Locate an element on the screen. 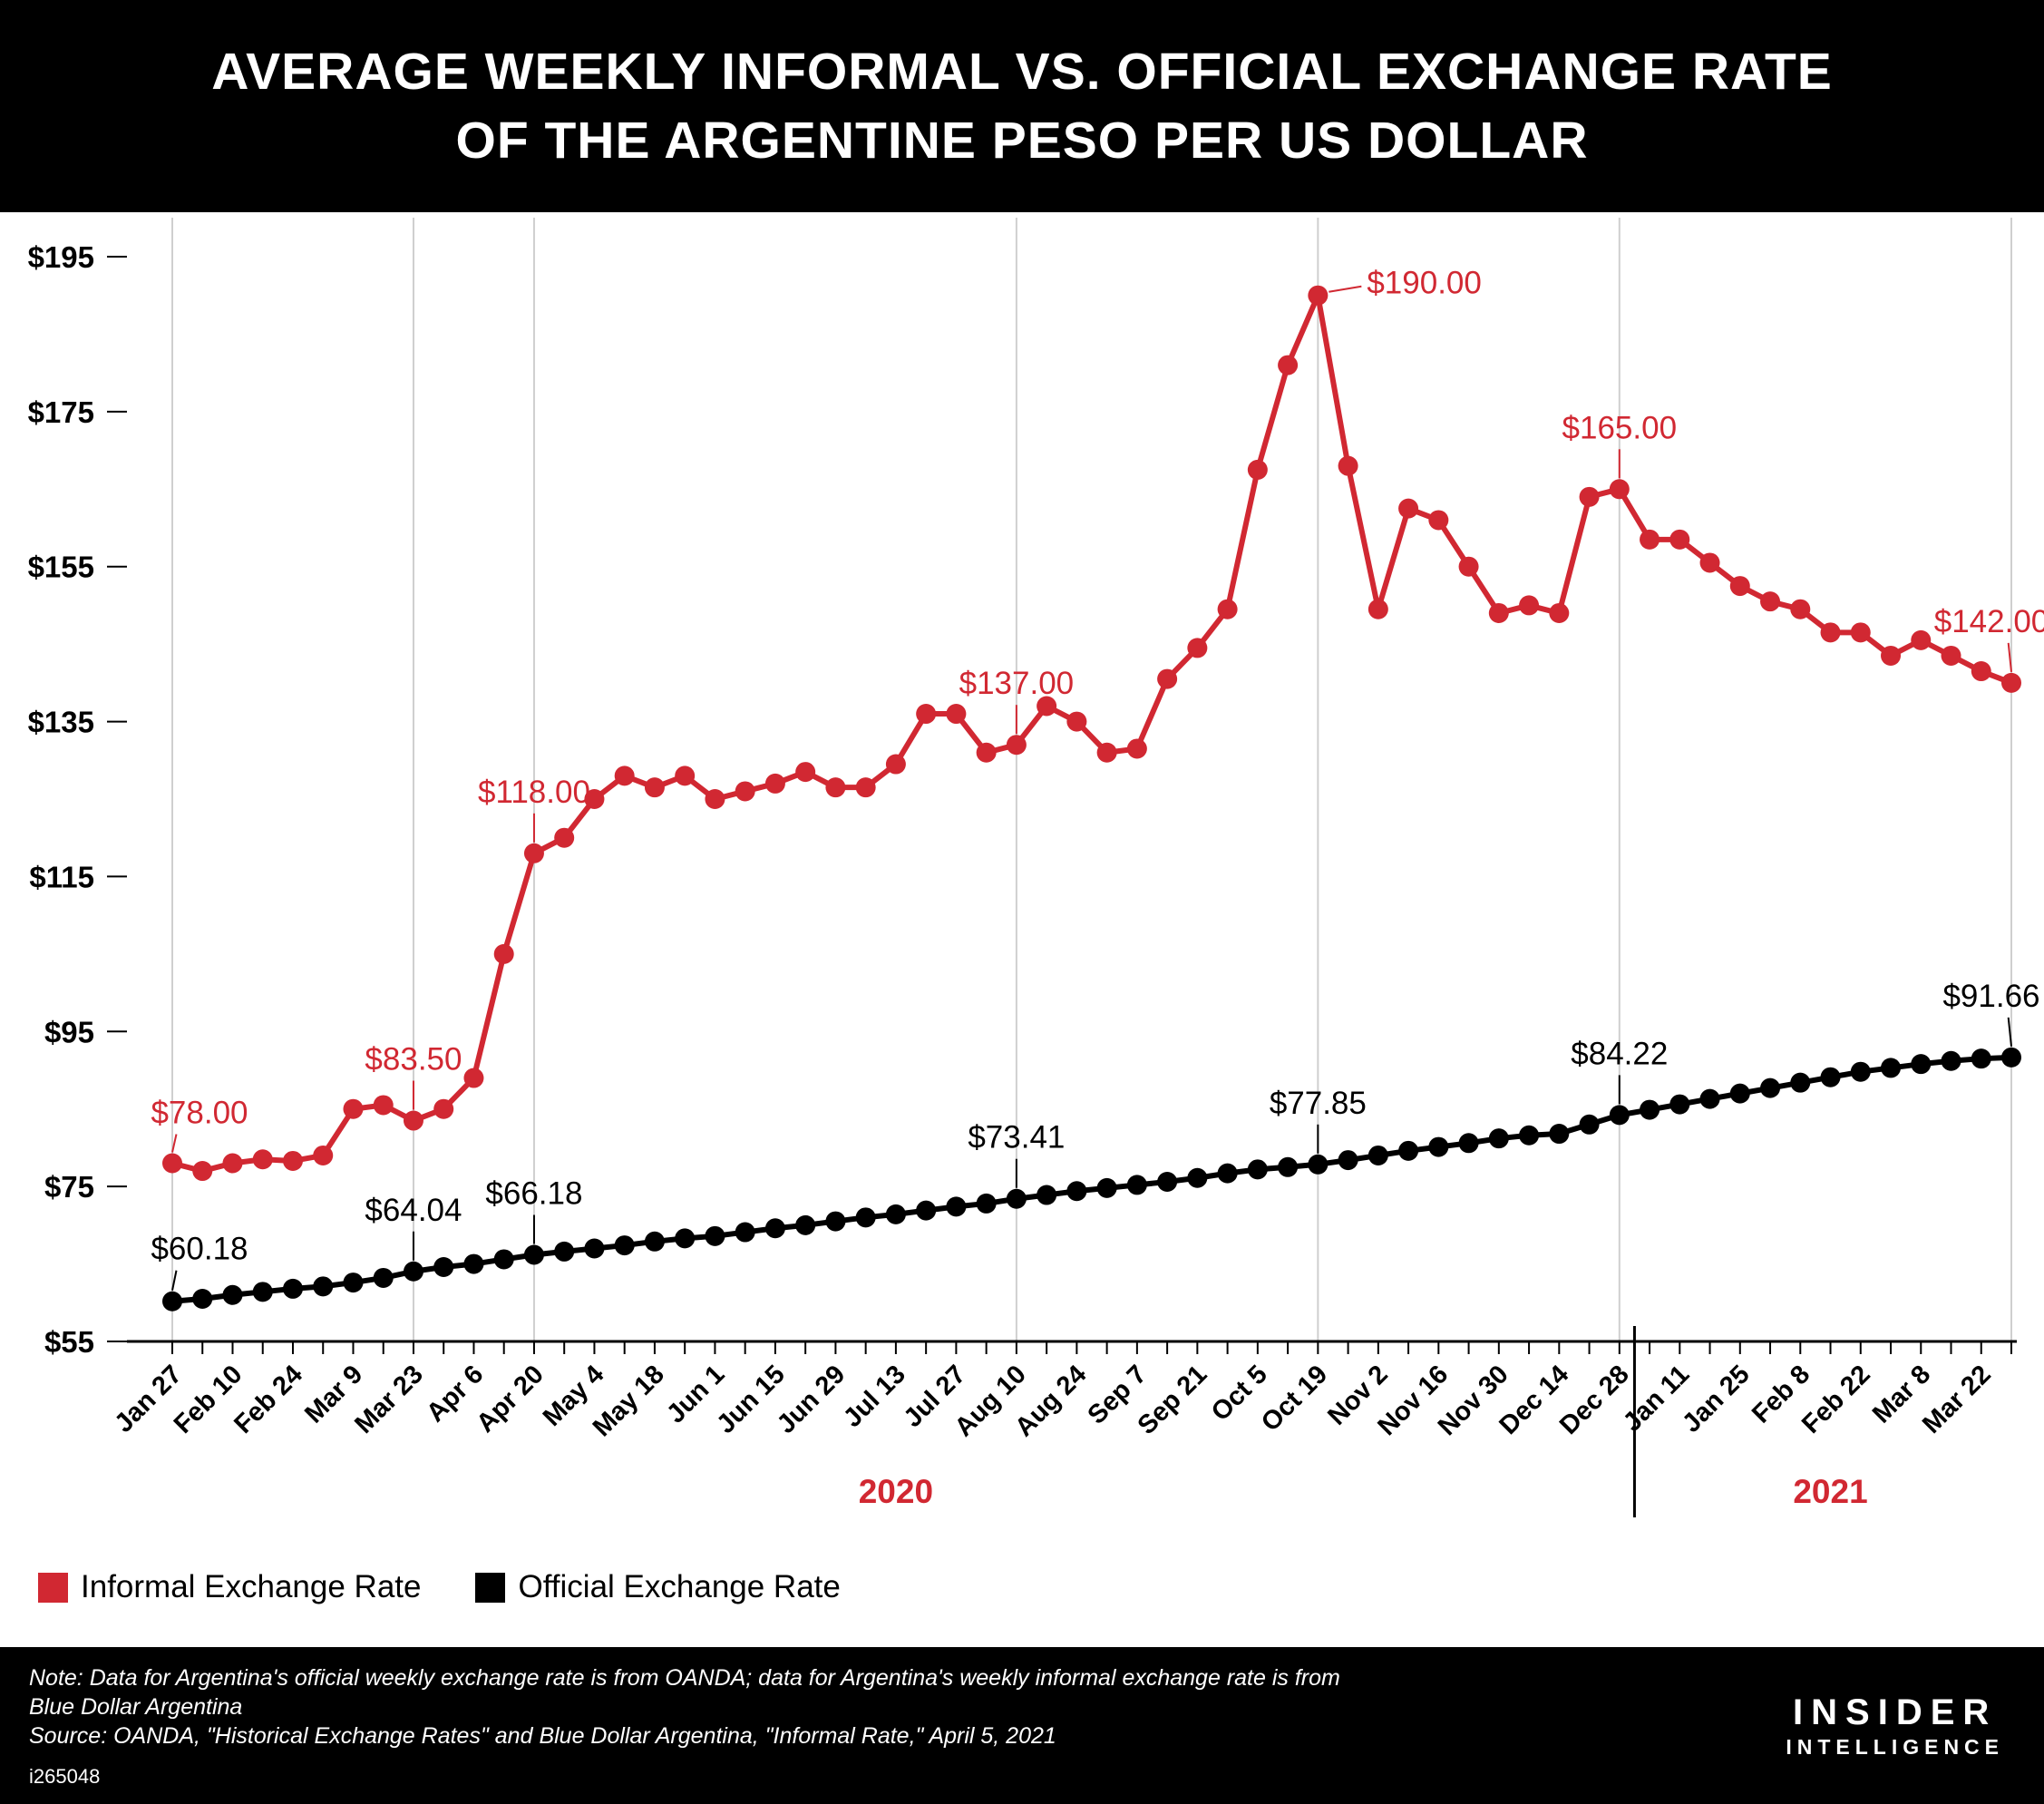 The width and height of the screenshot is (2044, 1804). data-label-informal-exchange-rate: $137.00 is located at coordinates (1017, 683).